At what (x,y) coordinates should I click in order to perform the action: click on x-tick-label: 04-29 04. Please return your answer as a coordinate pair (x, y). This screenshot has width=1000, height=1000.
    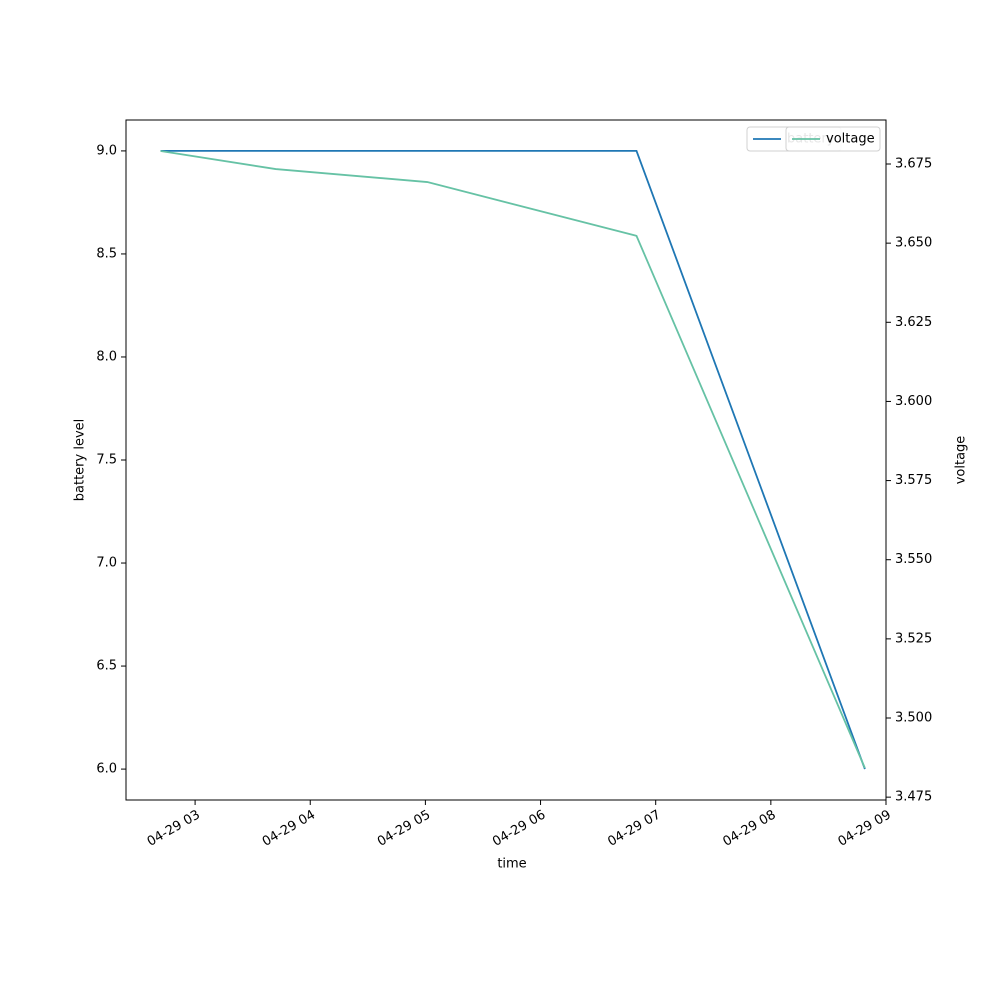
    Looking at the image, I should click on (289, 829).